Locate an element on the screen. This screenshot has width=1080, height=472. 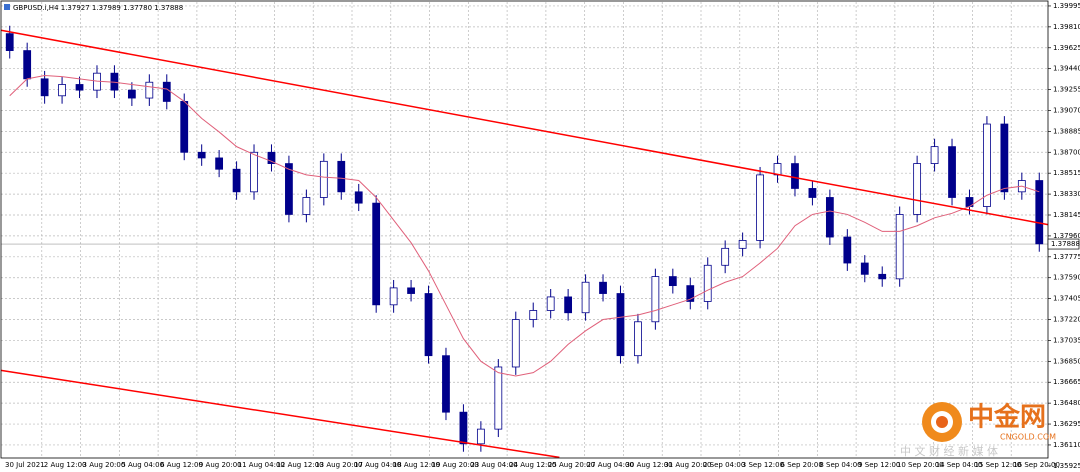
y-tick-label: 1.36110 is located at coordinates (1066, 445).